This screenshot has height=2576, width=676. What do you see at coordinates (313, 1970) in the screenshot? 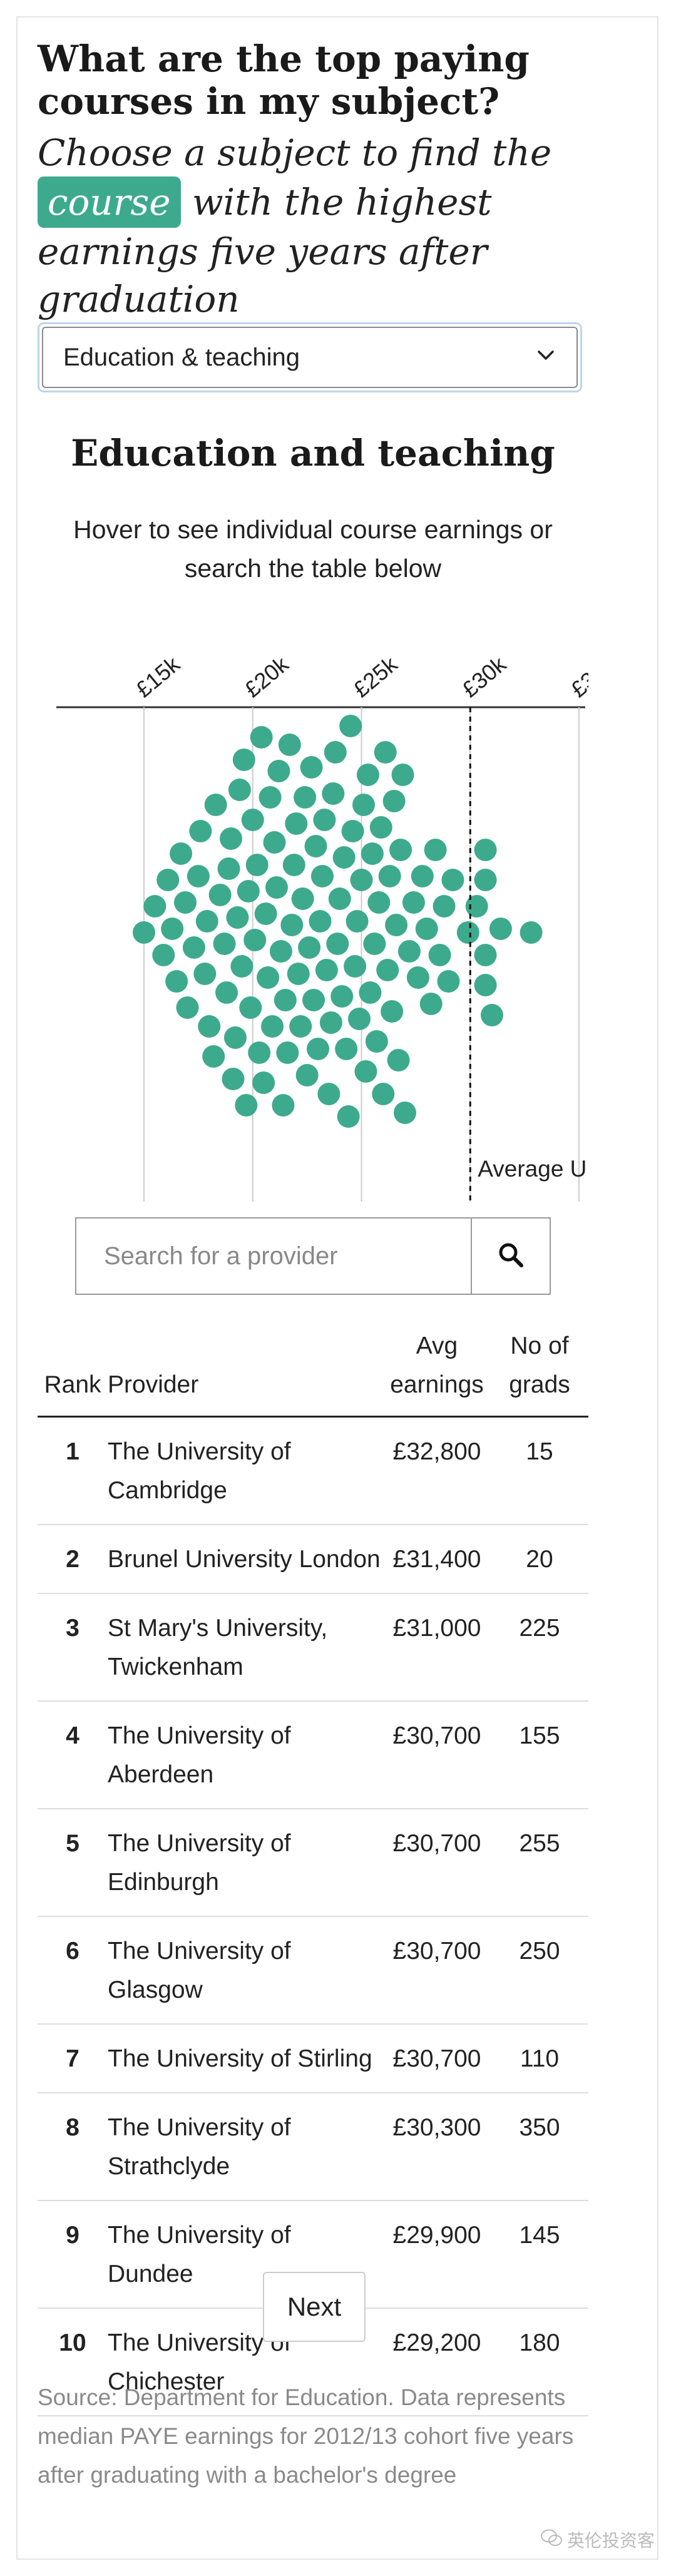
I see `table-row: 6 The University of Glasgow £30,700 250` at bounding box center [313, 1970].